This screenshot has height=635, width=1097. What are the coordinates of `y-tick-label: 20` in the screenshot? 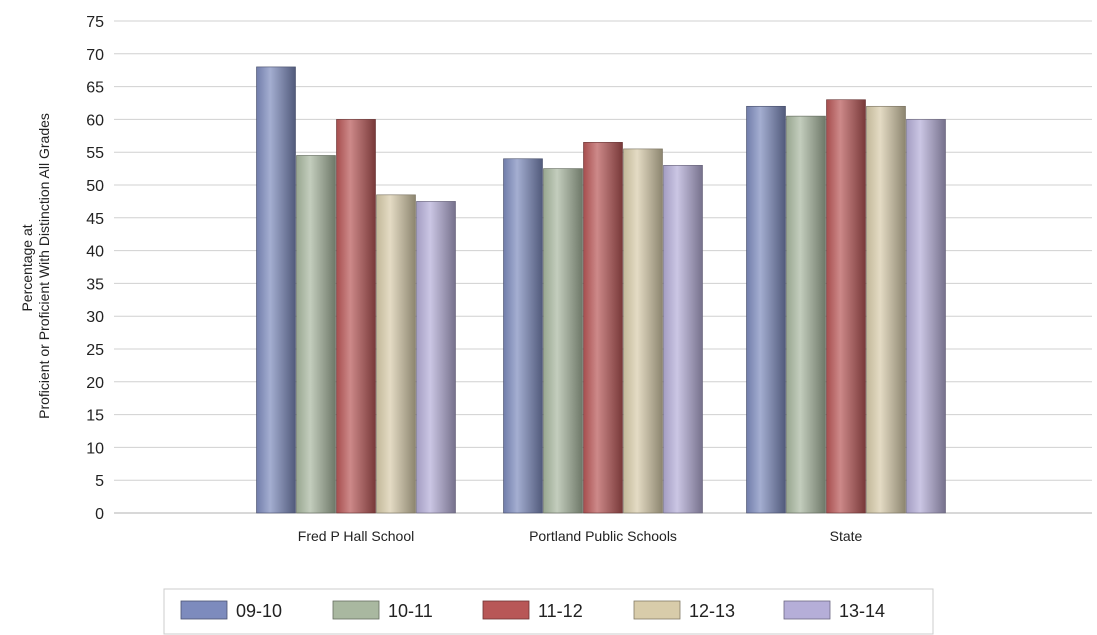 It's located at (95, 383).